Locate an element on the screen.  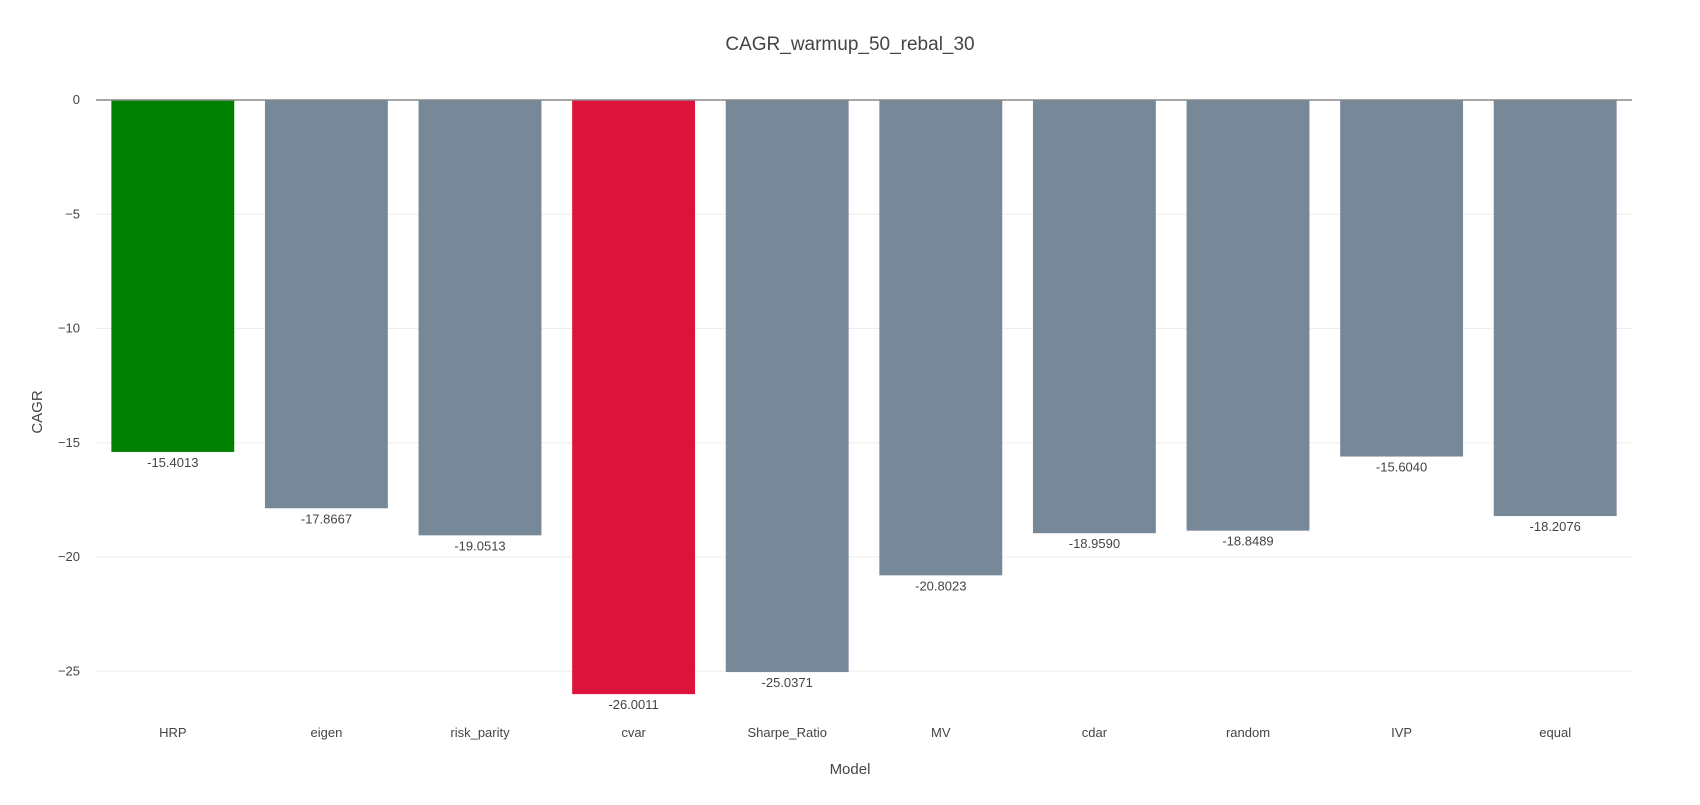
bar-cdar is located at coordinates (1094, 317).